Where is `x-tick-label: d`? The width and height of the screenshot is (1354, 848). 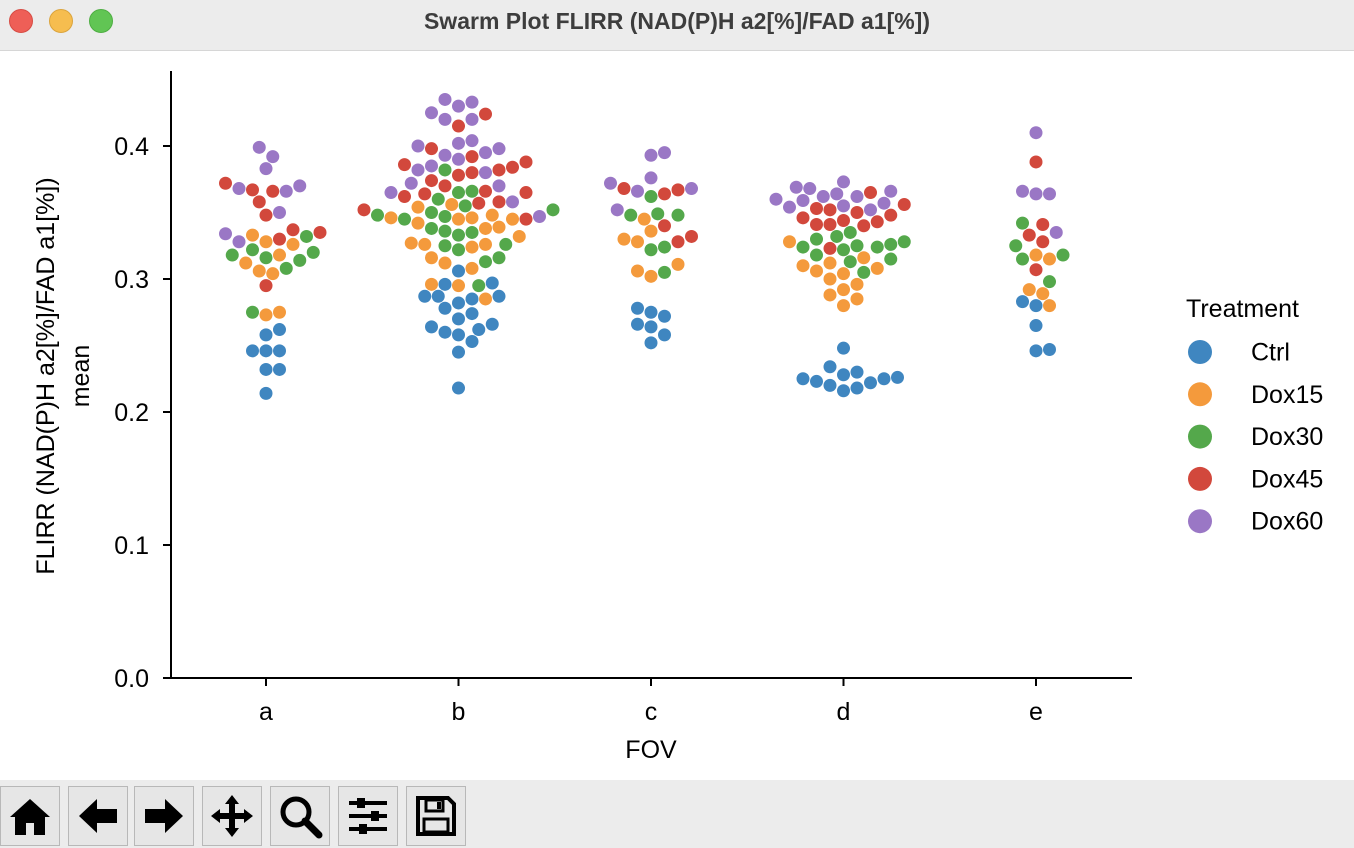
x-tick-label: d is located at coordinates (844, 712).